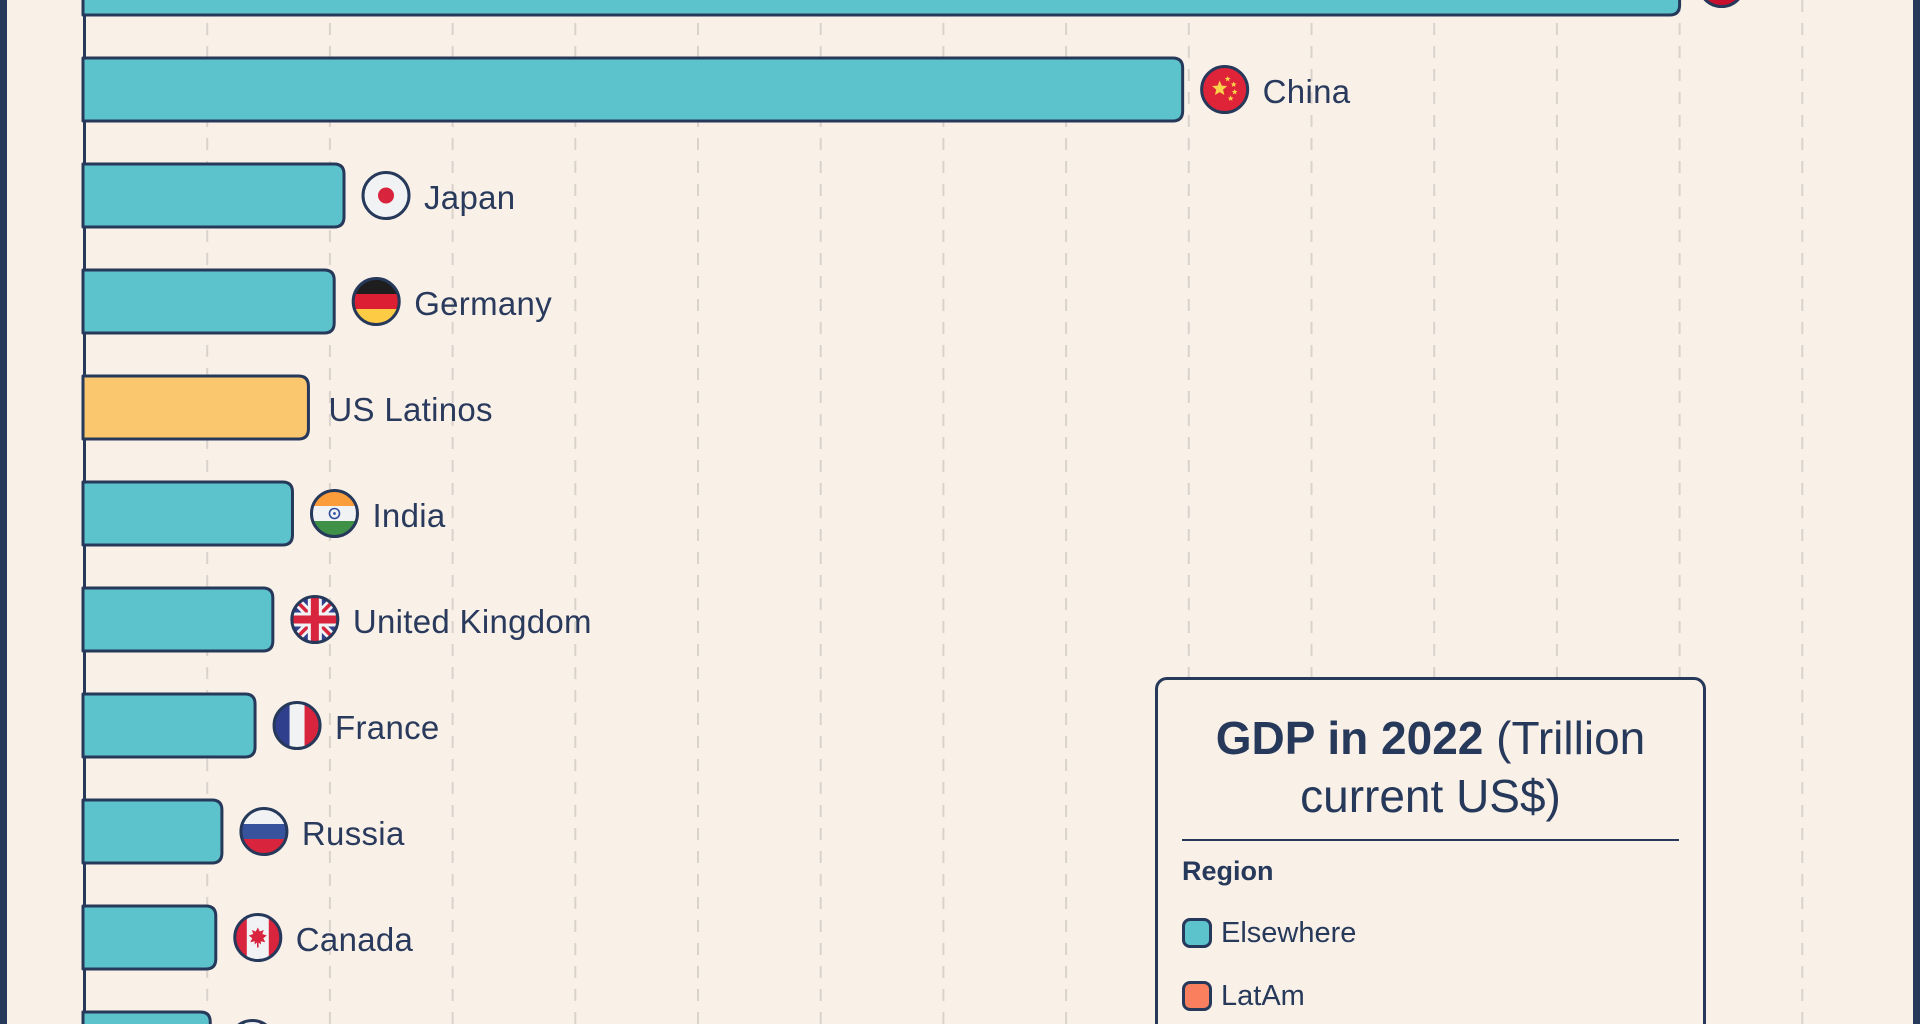  Describe the element at coordinates (353, 833) in the screenshot. I see `bar-label-russia: Russia` at that location.